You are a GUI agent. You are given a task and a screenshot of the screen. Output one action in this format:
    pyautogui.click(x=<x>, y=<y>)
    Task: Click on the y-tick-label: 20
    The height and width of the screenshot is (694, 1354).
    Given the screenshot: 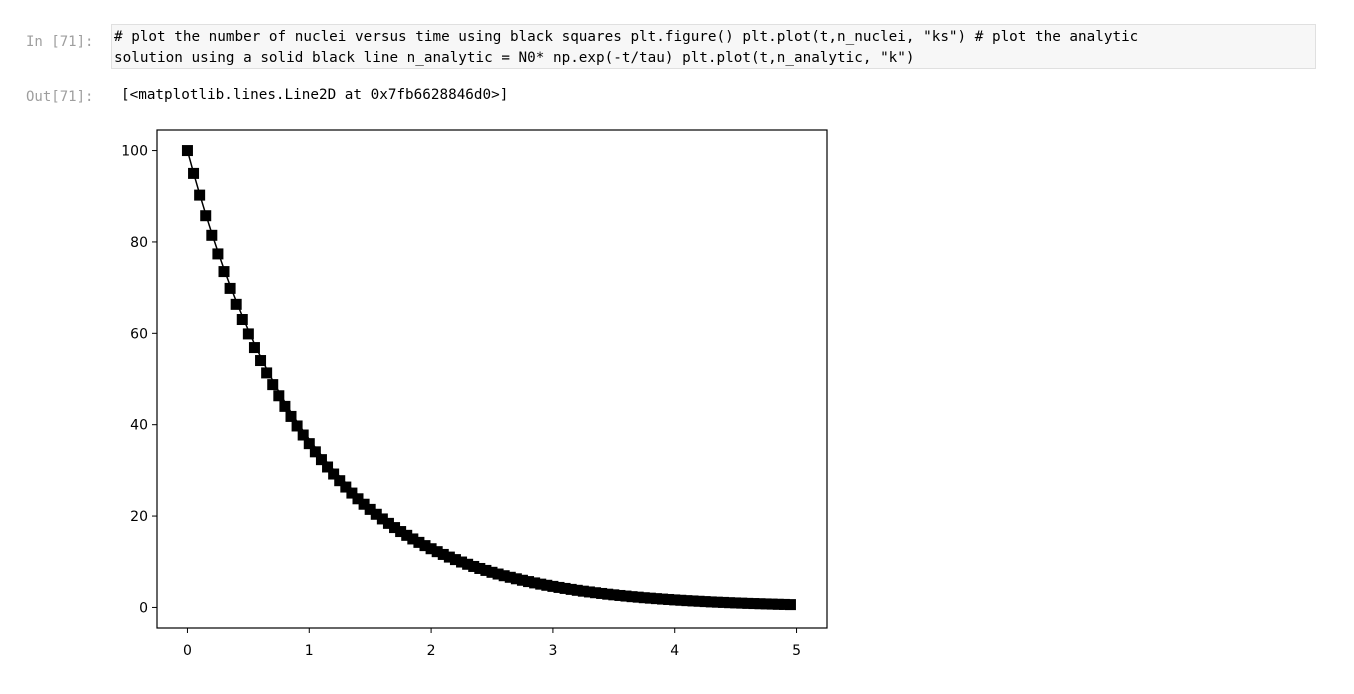 What is the action you would take?
    pyautogui.click(x=139, y=517)
    